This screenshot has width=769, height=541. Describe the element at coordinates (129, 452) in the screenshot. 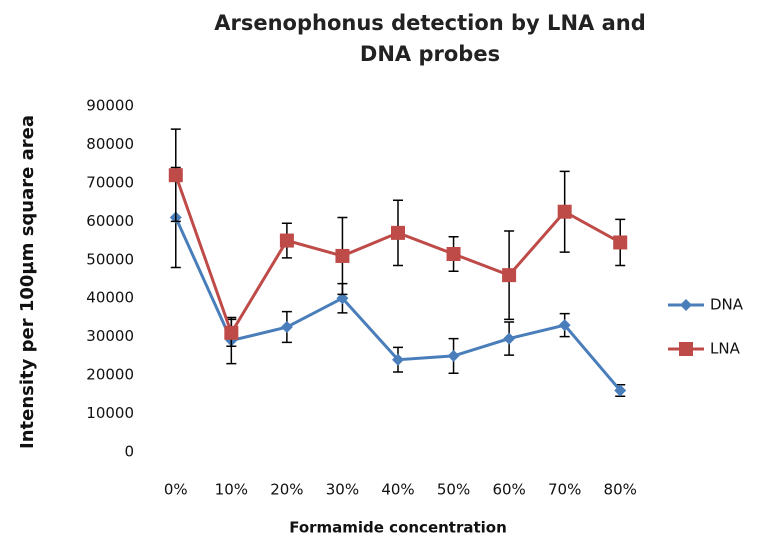

I see `y-tick-label: 0` at that location.